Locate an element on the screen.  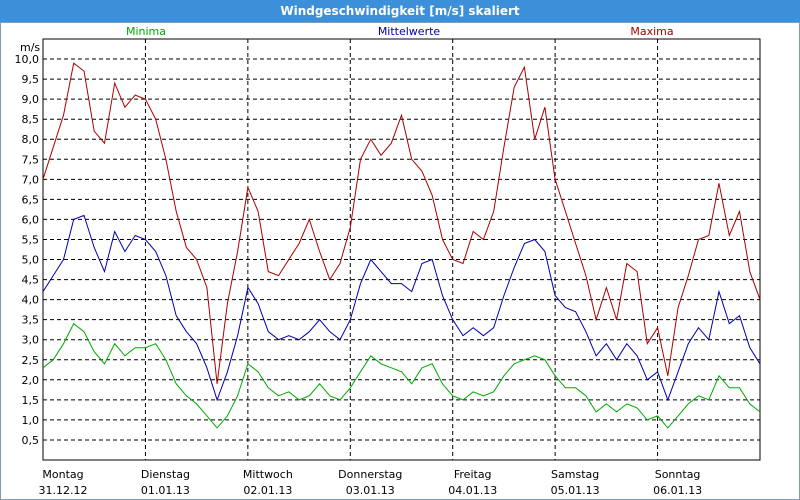
y-tick-label: 7,0 is located at coordinates (31, 179).